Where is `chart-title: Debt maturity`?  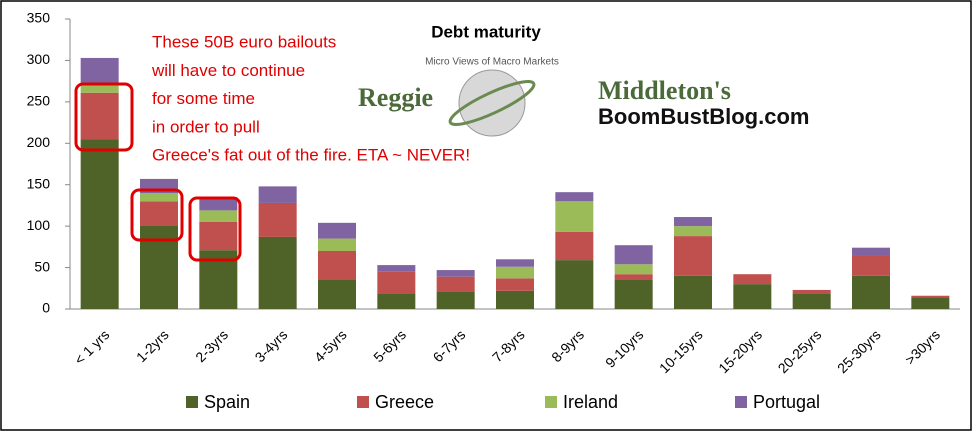
chart-title: Debt maturity is located at coordinates (486, 31).